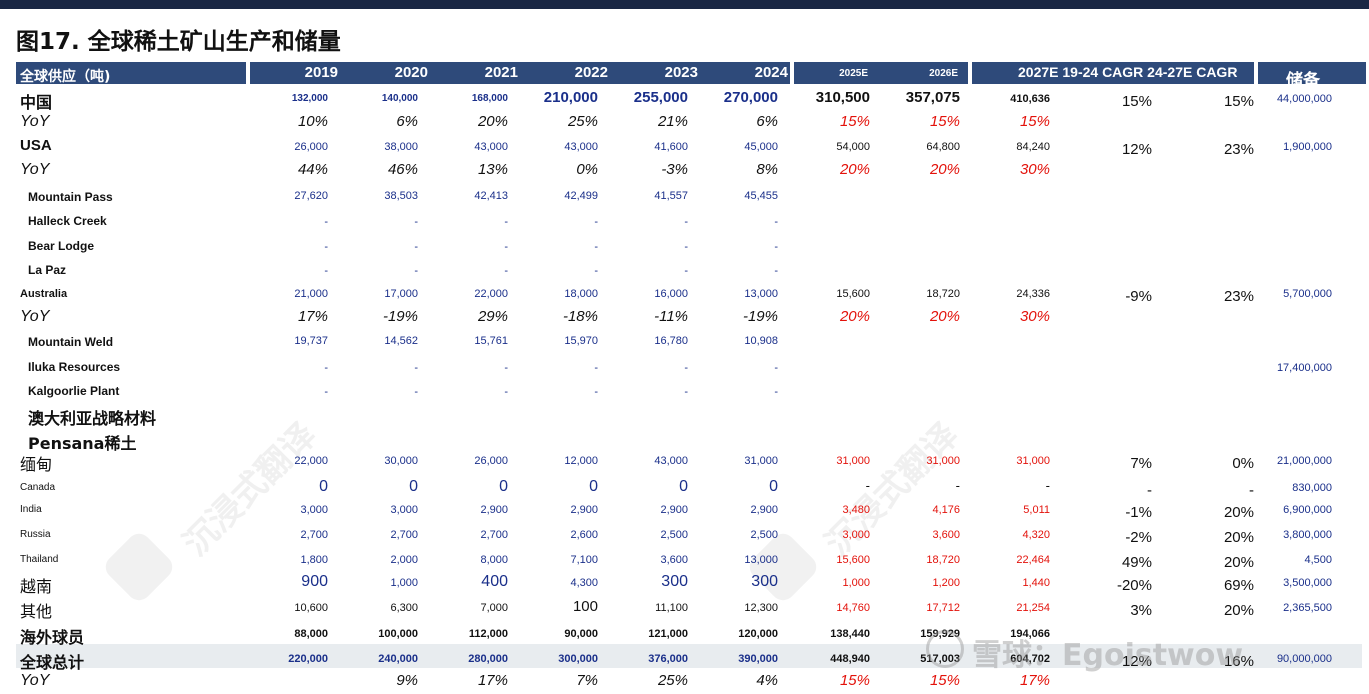  Describe the element at coordinates (671, 341) in the screenshot. I see `table-cell: 16,780` at that location.